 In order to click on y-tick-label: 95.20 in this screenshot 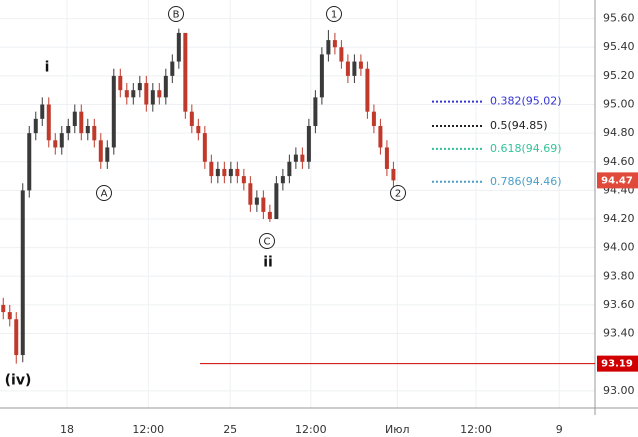, I will do `click(619, 75)`.